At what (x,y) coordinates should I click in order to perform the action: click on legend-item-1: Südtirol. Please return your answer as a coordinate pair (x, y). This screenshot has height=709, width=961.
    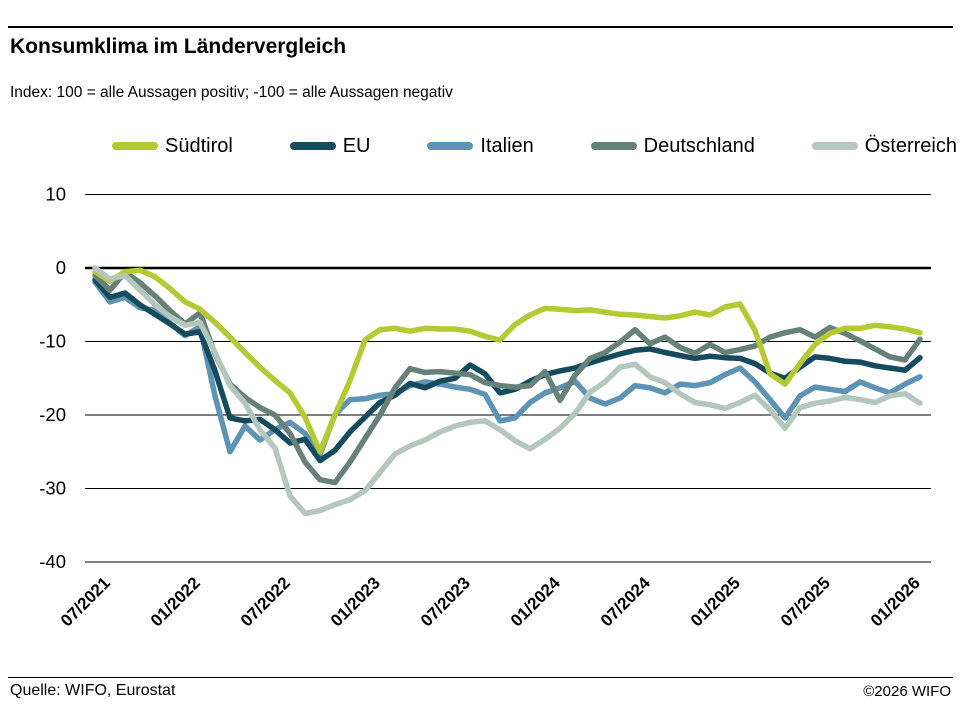
    Looking at the image, I should click on (172, 146).